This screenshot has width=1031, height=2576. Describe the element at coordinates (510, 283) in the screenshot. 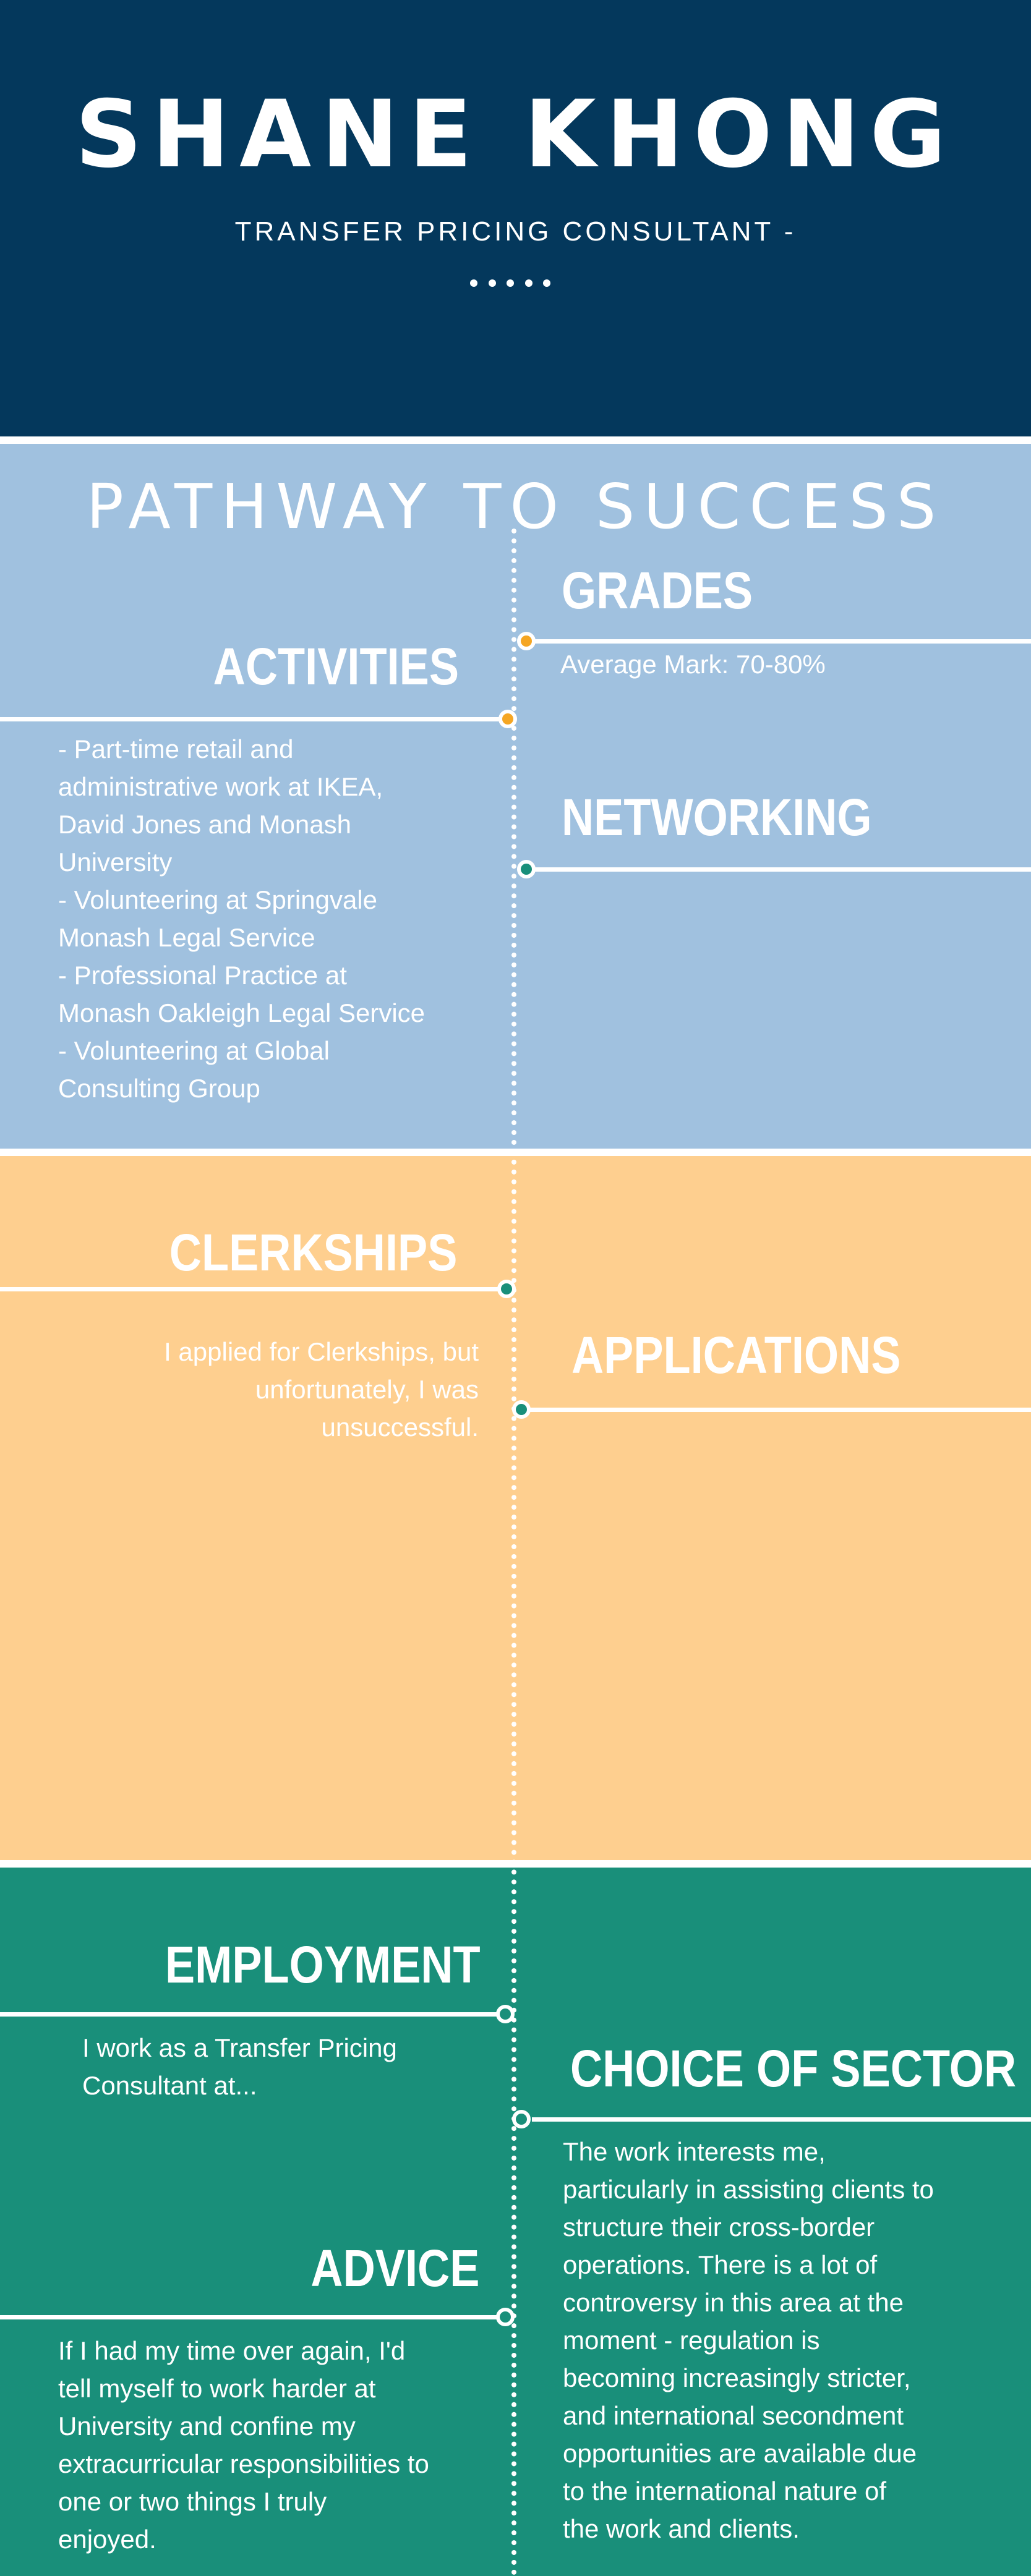

I see `dots-divider-icon` at that location.